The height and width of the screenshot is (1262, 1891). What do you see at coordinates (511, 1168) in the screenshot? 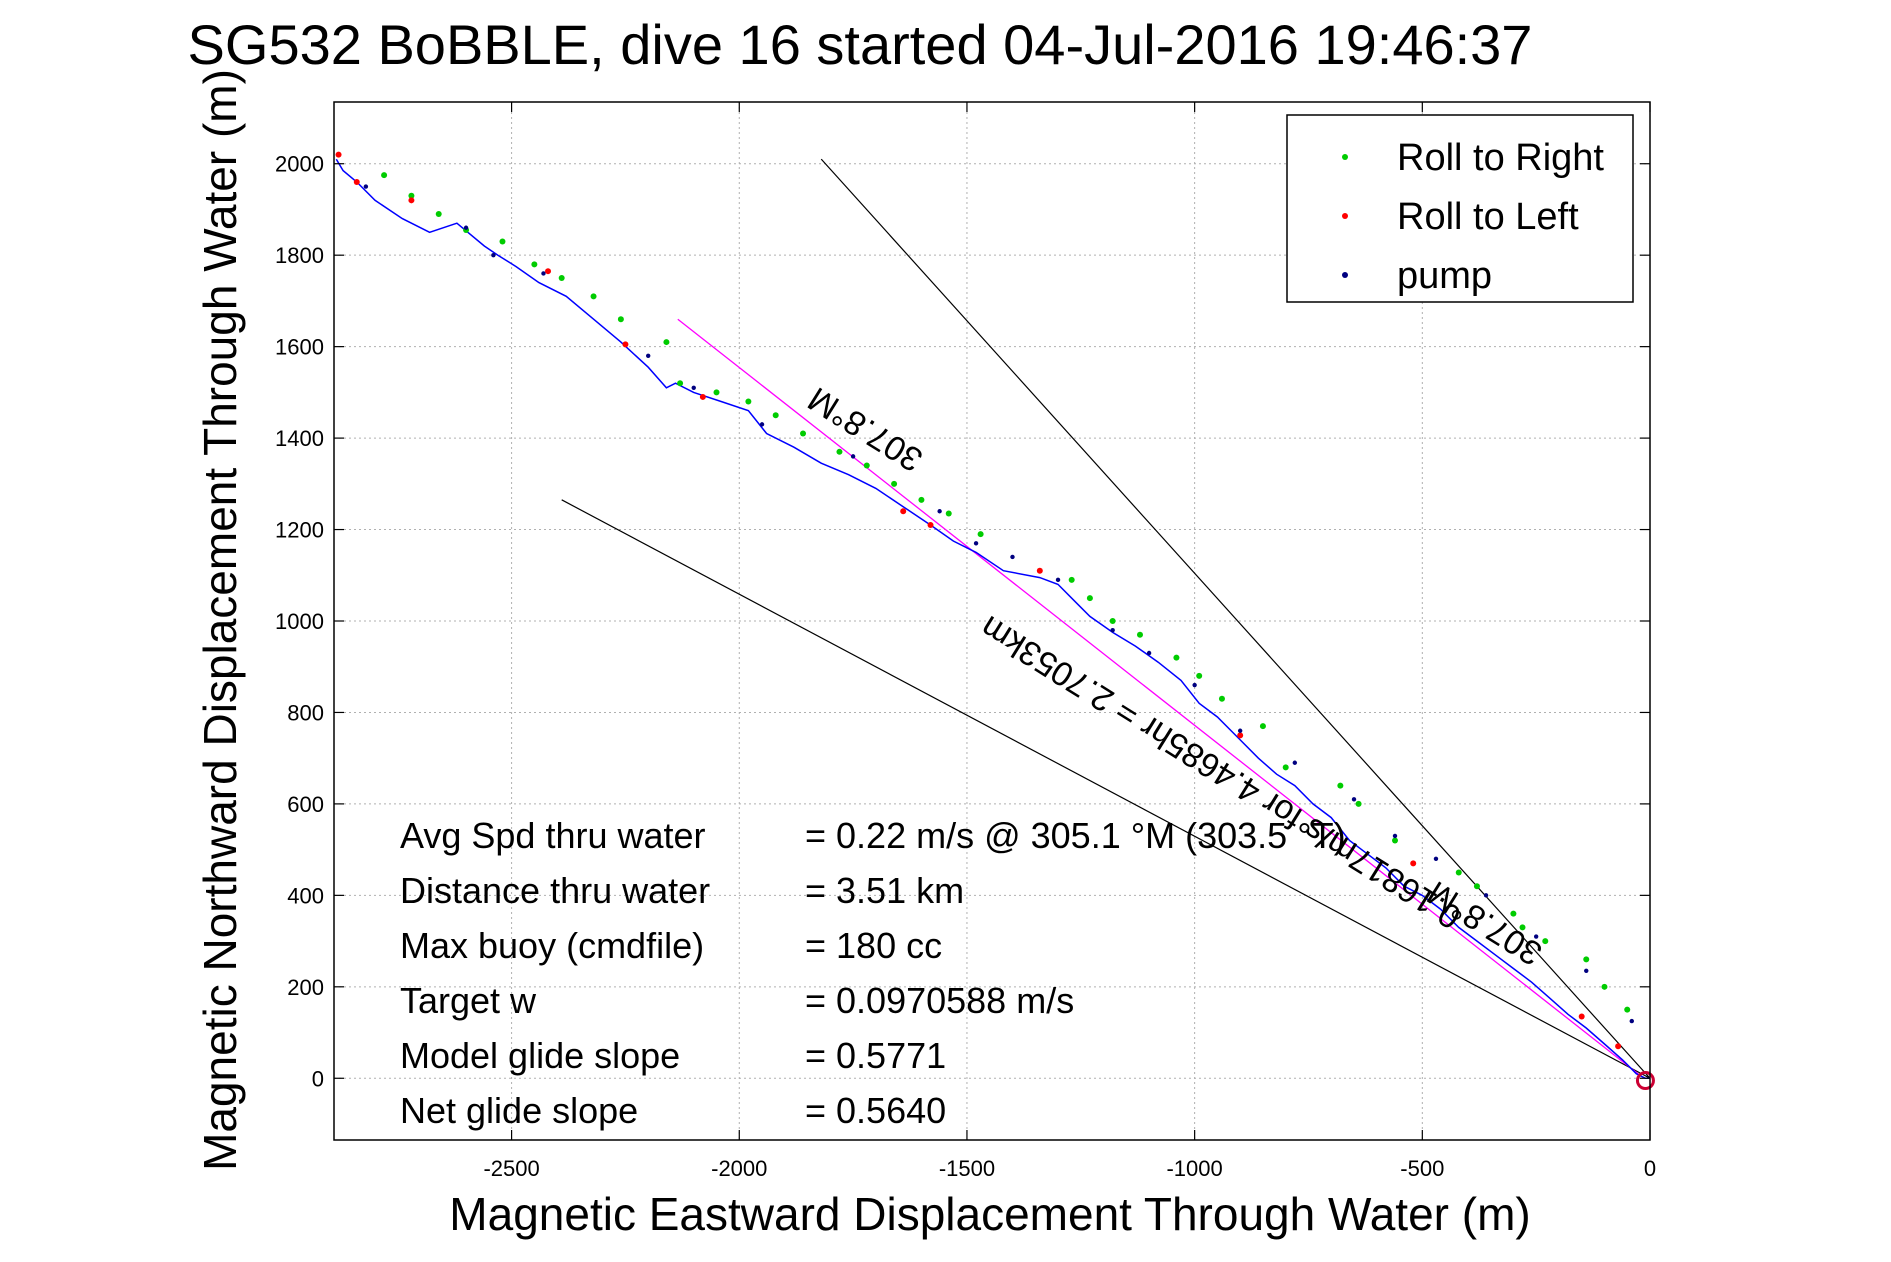
I see `x-tick-label: -2500` at bounding box center [511, 1168].